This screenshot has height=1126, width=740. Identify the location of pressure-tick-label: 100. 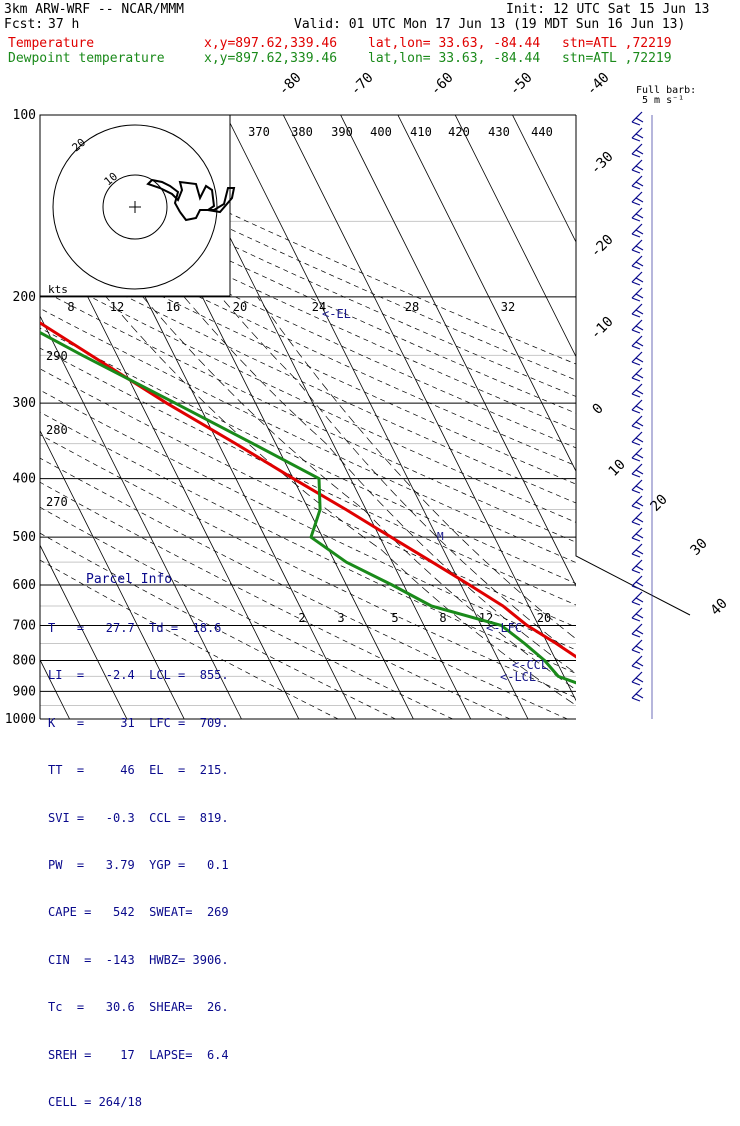
(24, 115).